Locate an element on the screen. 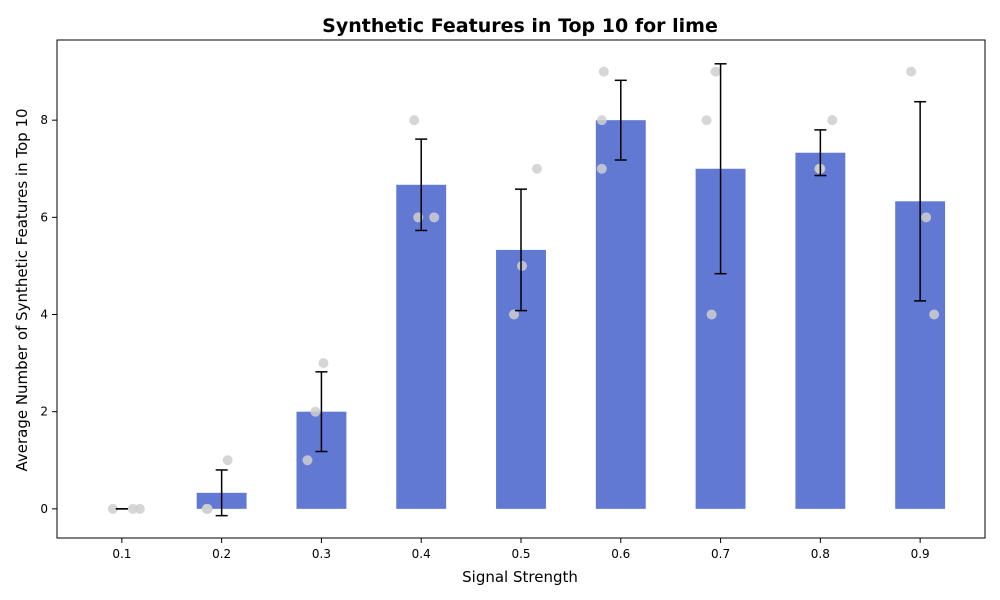 The height and width of the screenshot is (600, 1000). x-axis-ticks: 0.1 0.2 0.3 0.4 0.5 0.6 0.7 0.8 0.9 is located at coordinates (521, 549).